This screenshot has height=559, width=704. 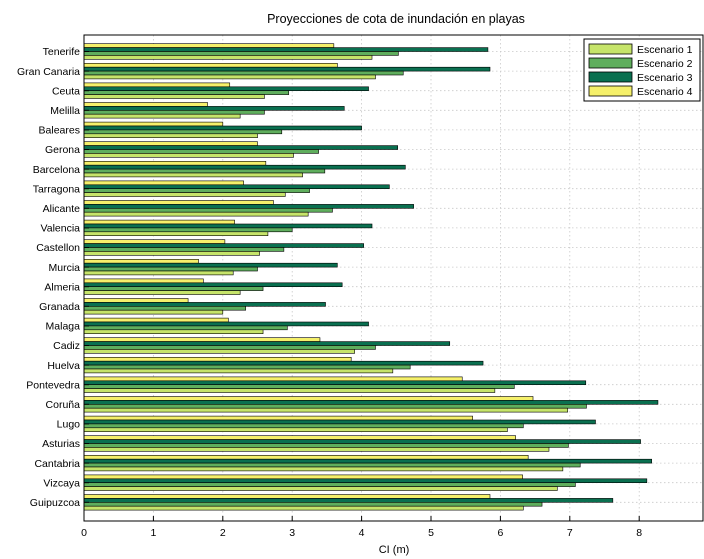 What do you see at coordinates (56, 170) in the screenshot?
I see `y-tick-label: Barcelona` at bounding box center [56, 170].